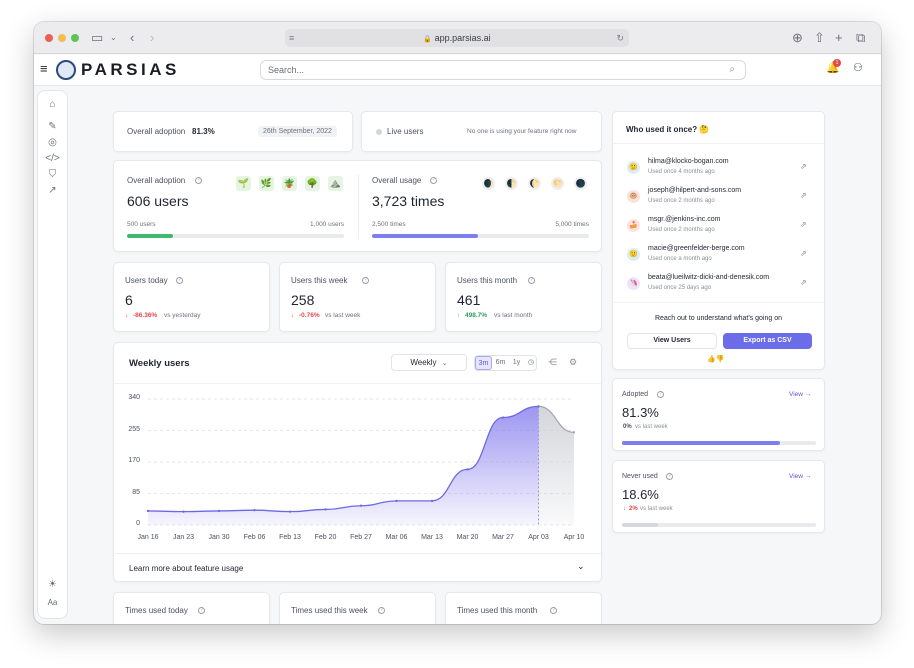  I want to click on view-users-button: View Users, so click(672, 341).